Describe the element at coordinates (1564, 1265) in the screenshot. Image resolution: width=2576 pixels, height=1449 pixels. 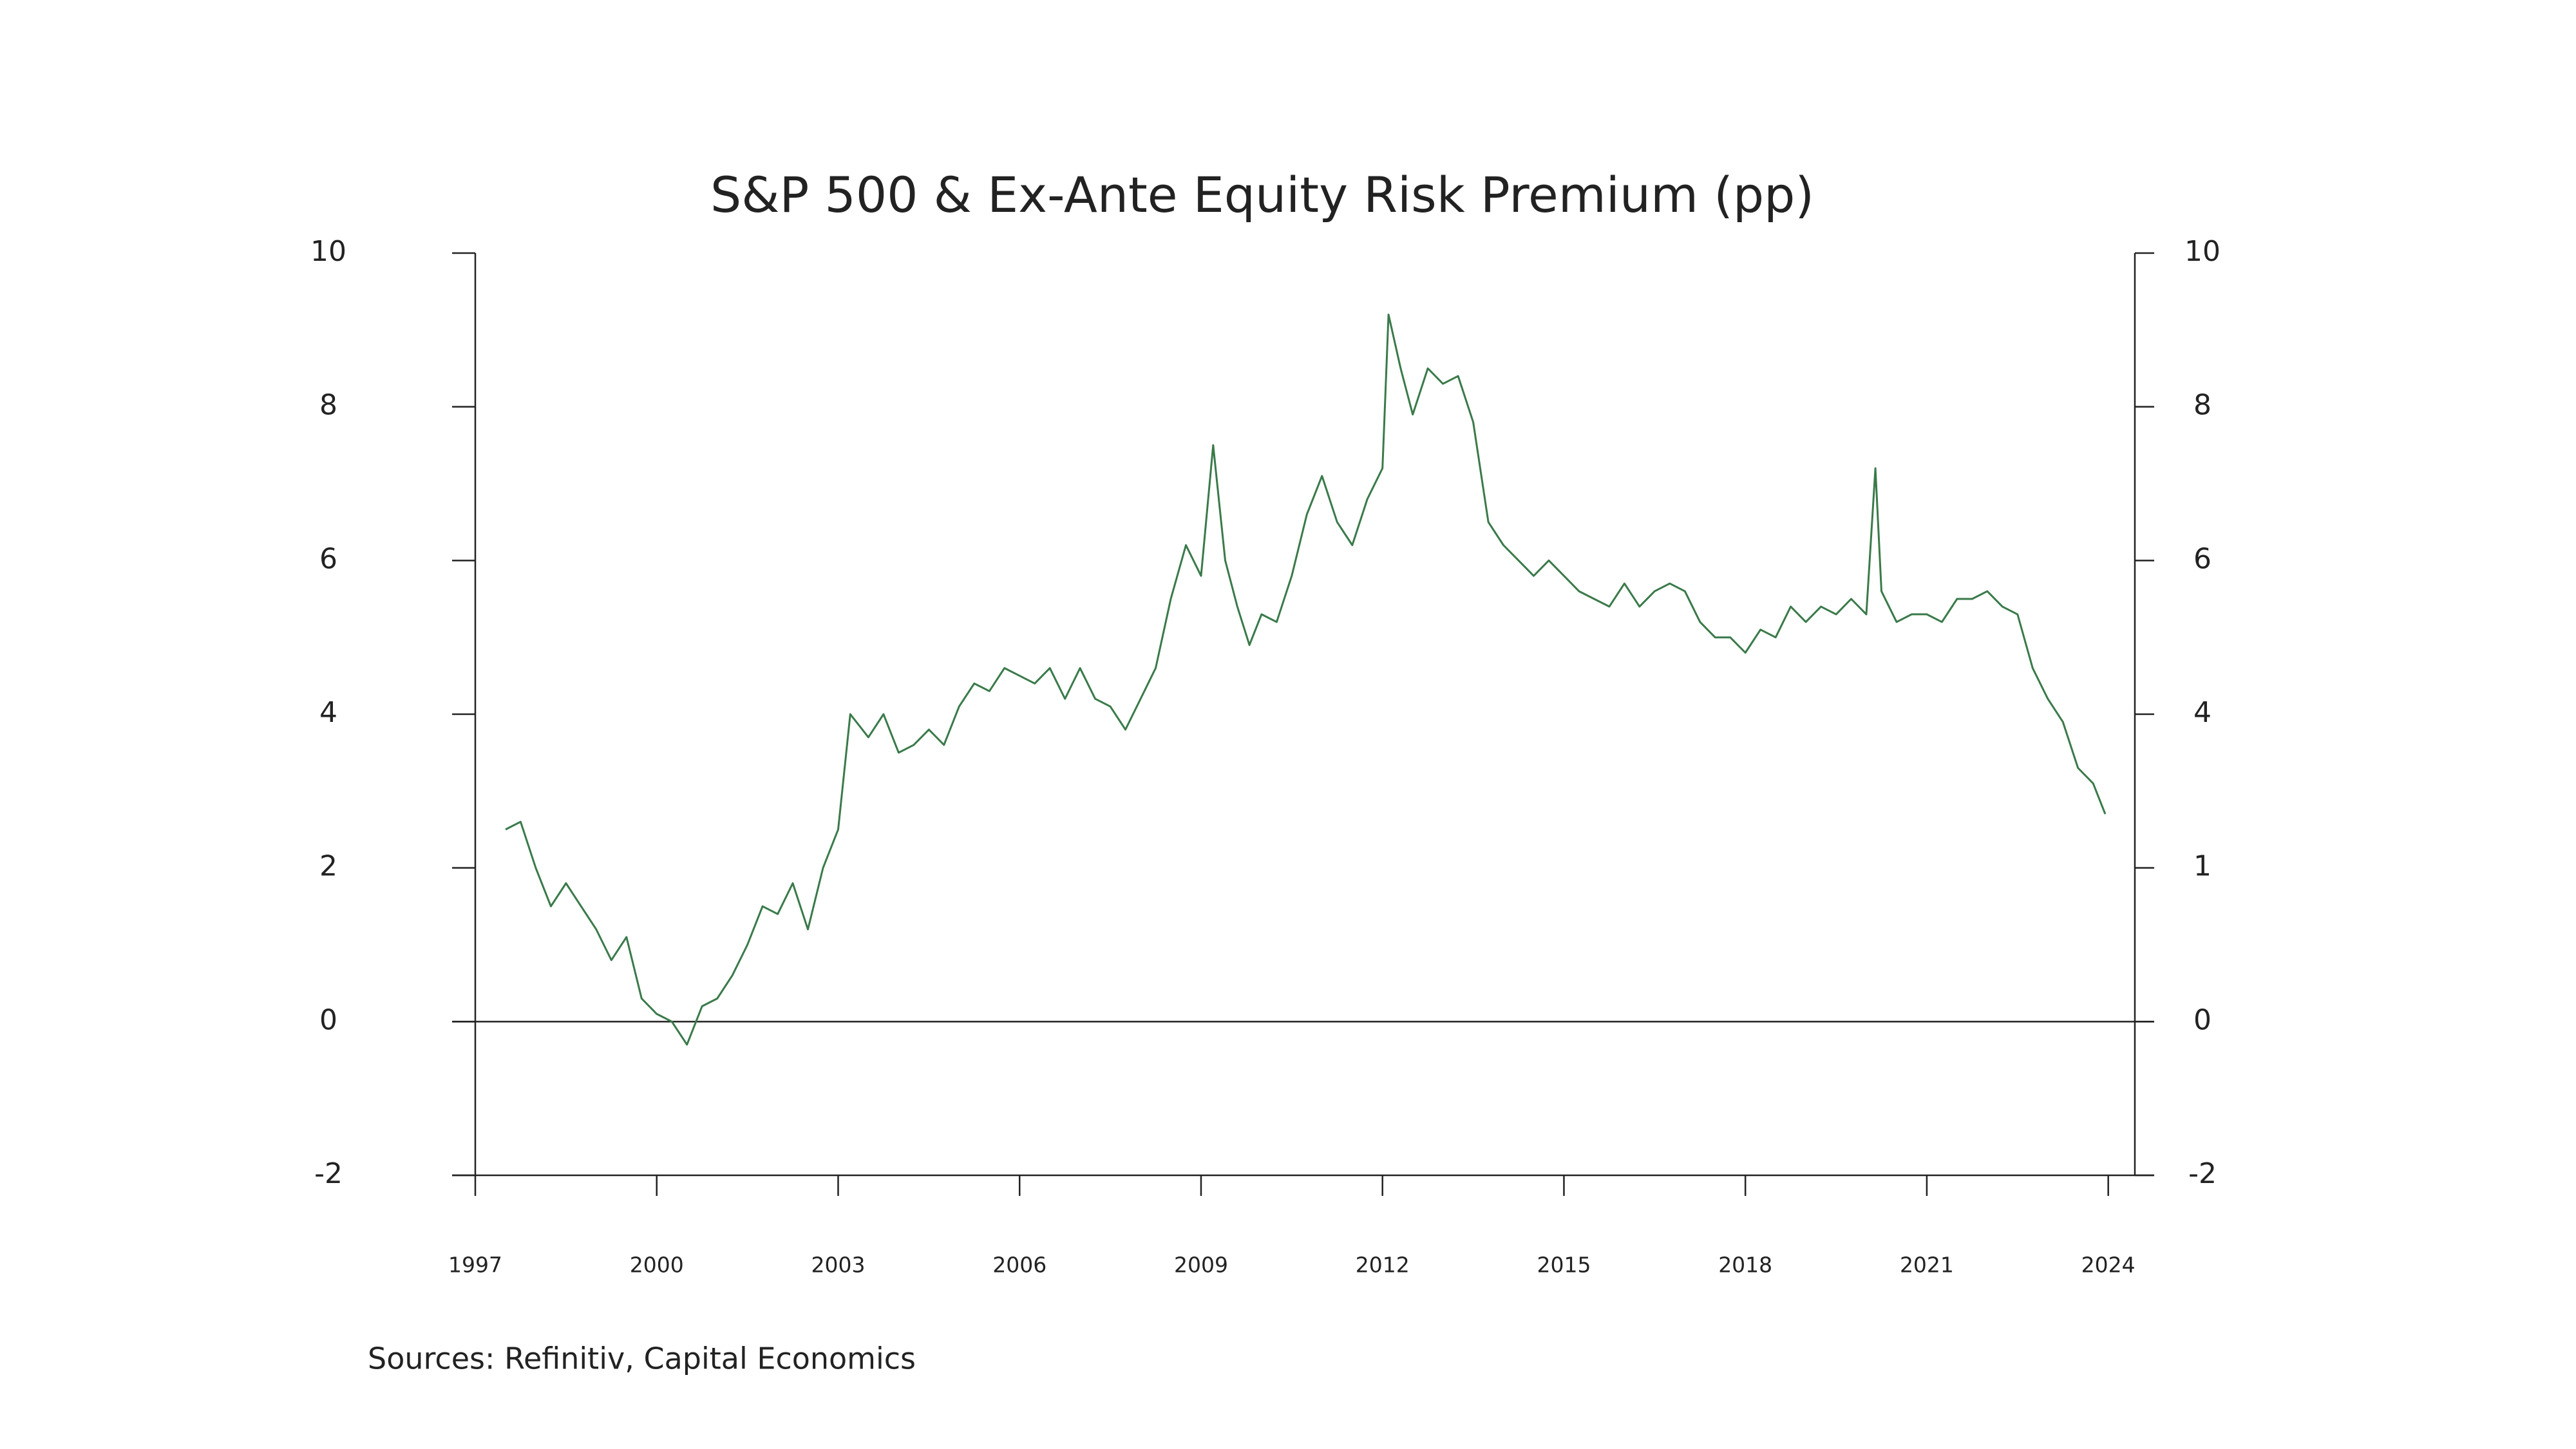
I see `x-tick-label: 2015` at that location.